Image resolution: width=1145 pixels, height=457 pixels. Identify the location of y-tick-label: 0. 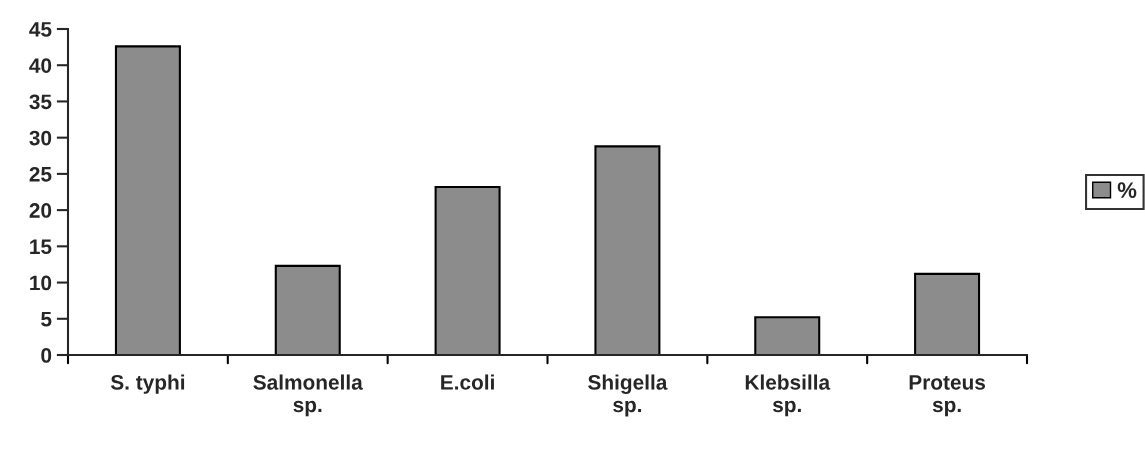
(46, 355).